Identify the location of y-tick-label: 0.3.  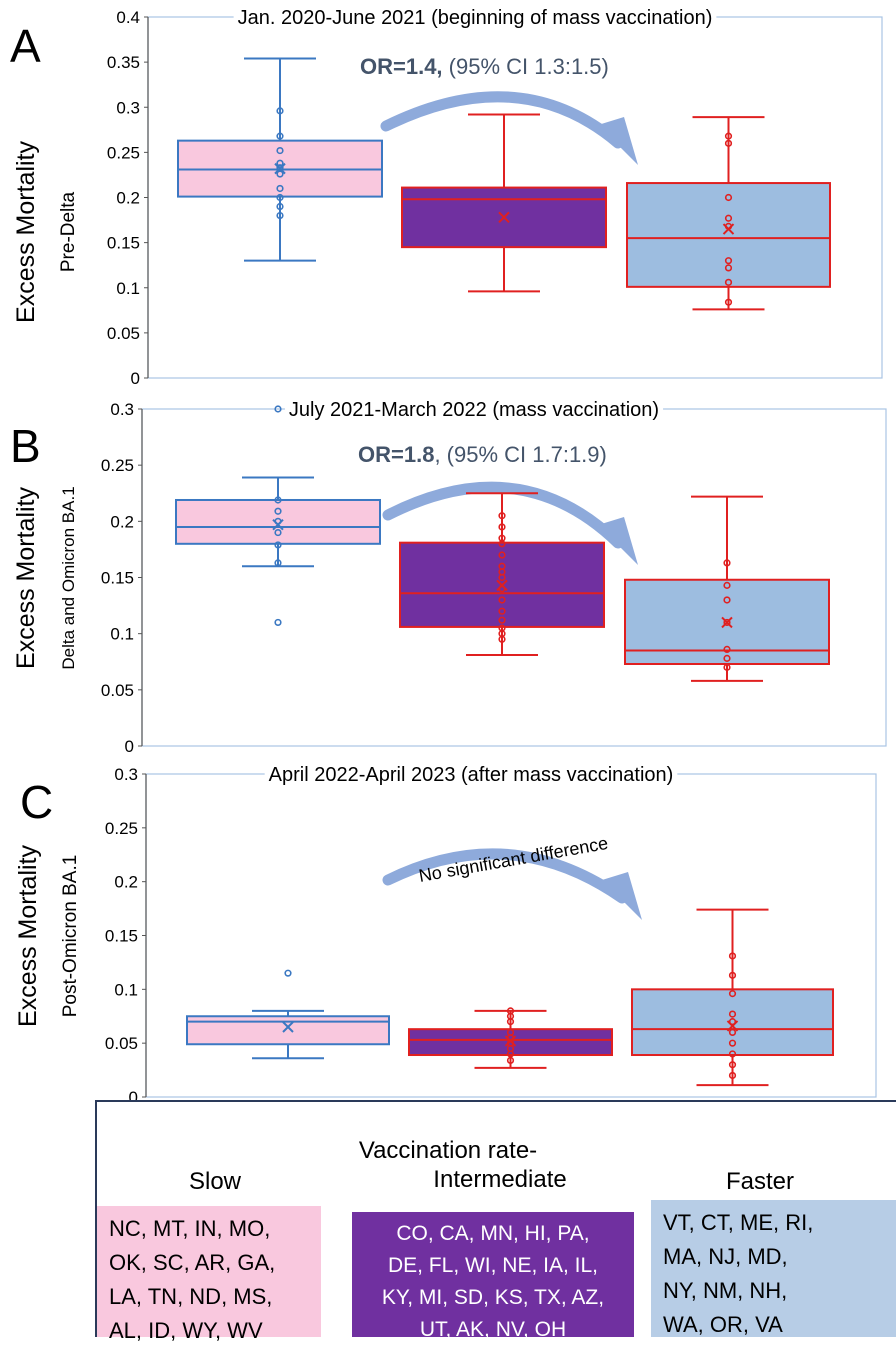
(122, 409).